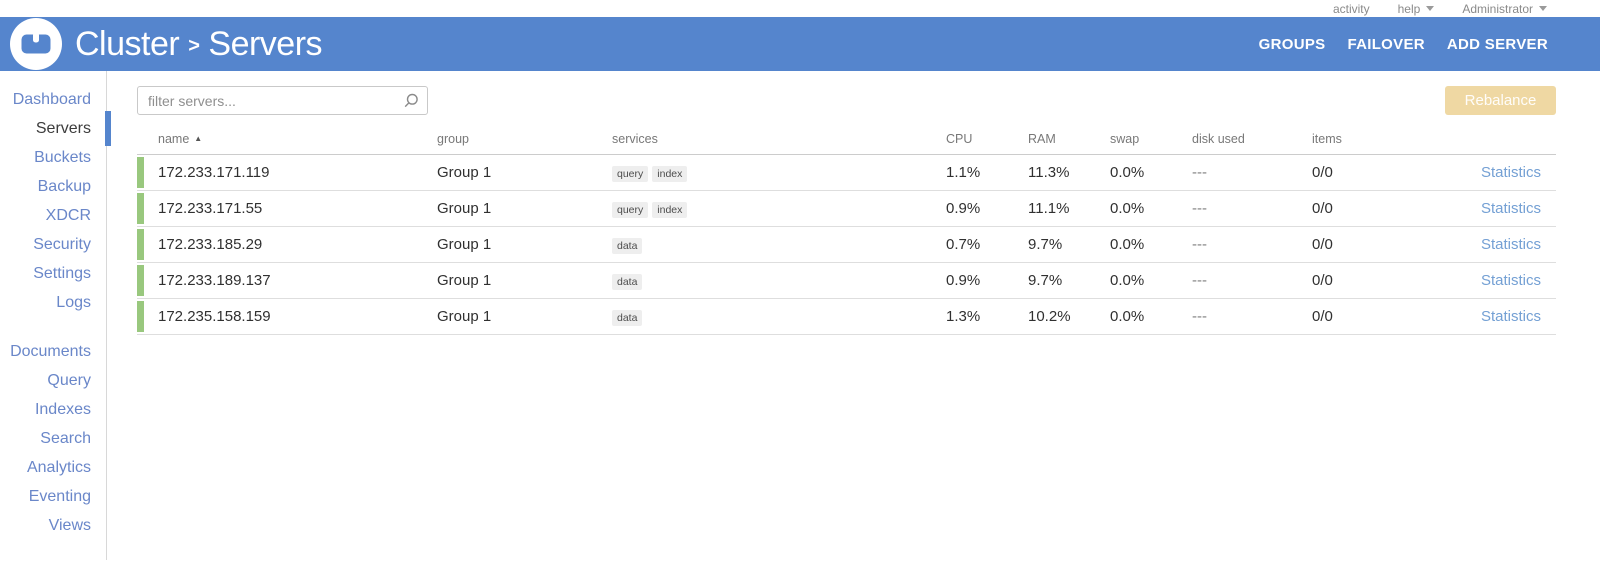  What do you see at coordinates (1497, 8) in the screenshot?
I see `administrator-label: Administrator` at bounding box center [1497, 8].